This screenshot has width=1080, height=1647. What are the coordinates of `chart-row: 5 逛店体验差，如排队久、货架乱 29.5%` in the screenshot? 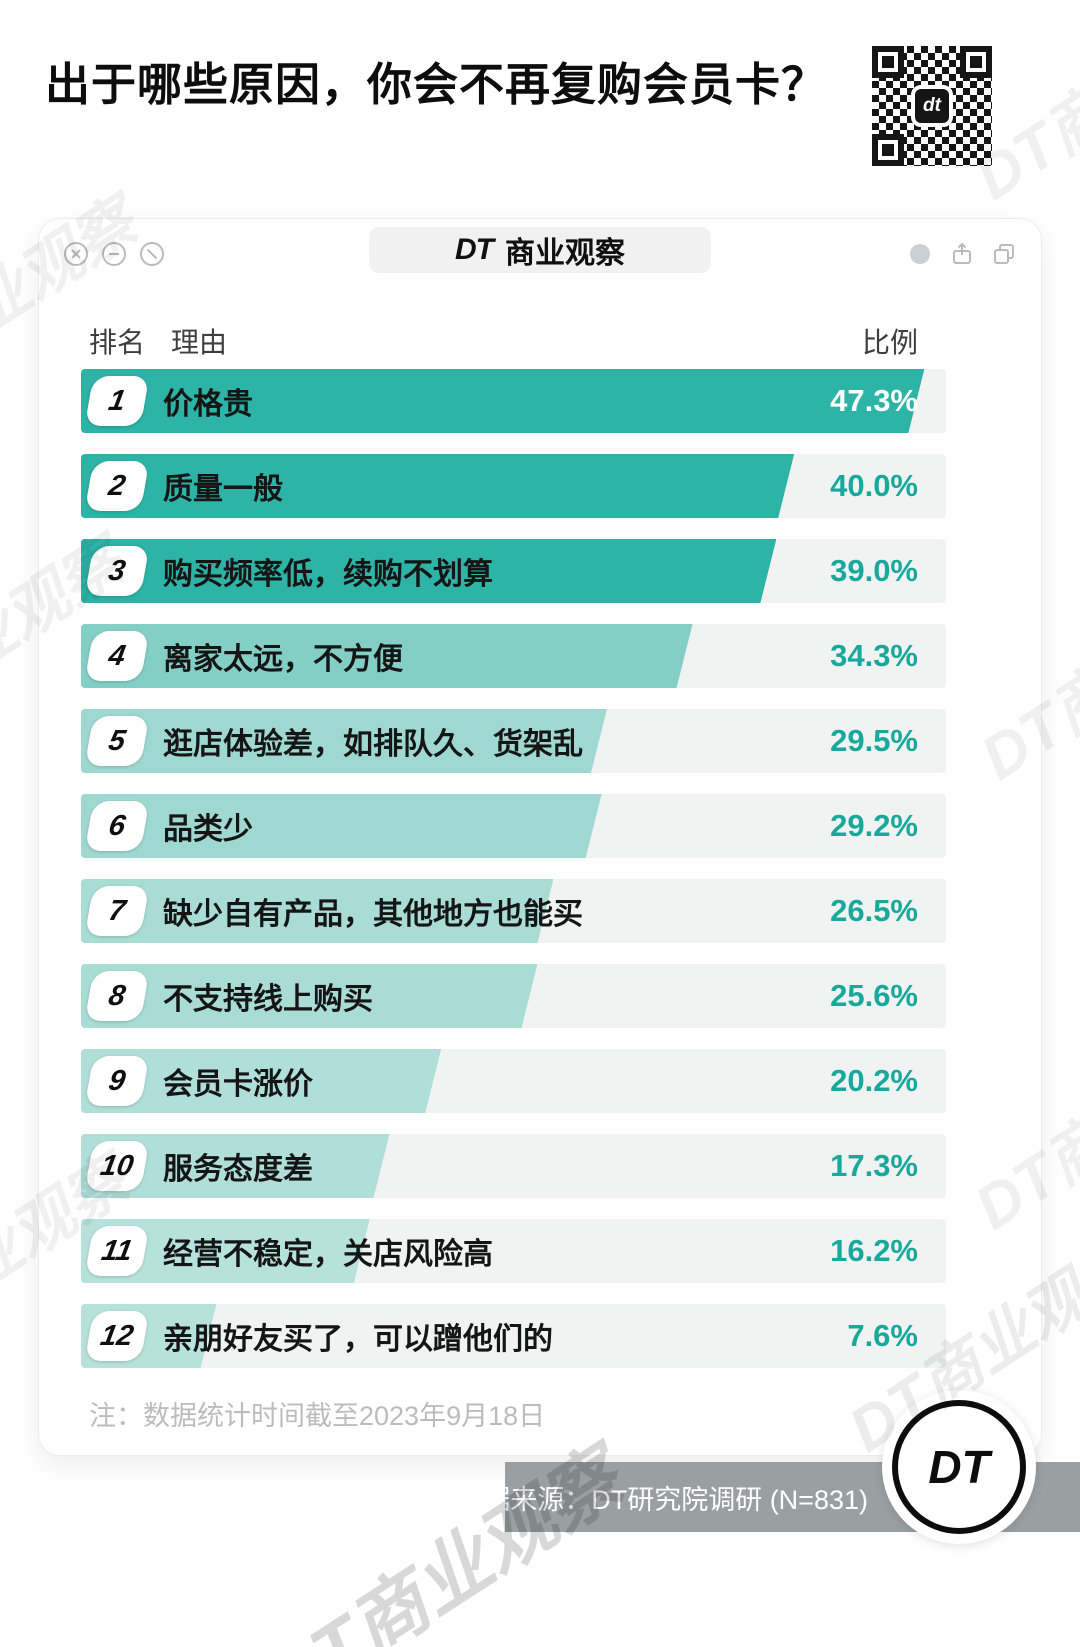 It's located at (513, 741).